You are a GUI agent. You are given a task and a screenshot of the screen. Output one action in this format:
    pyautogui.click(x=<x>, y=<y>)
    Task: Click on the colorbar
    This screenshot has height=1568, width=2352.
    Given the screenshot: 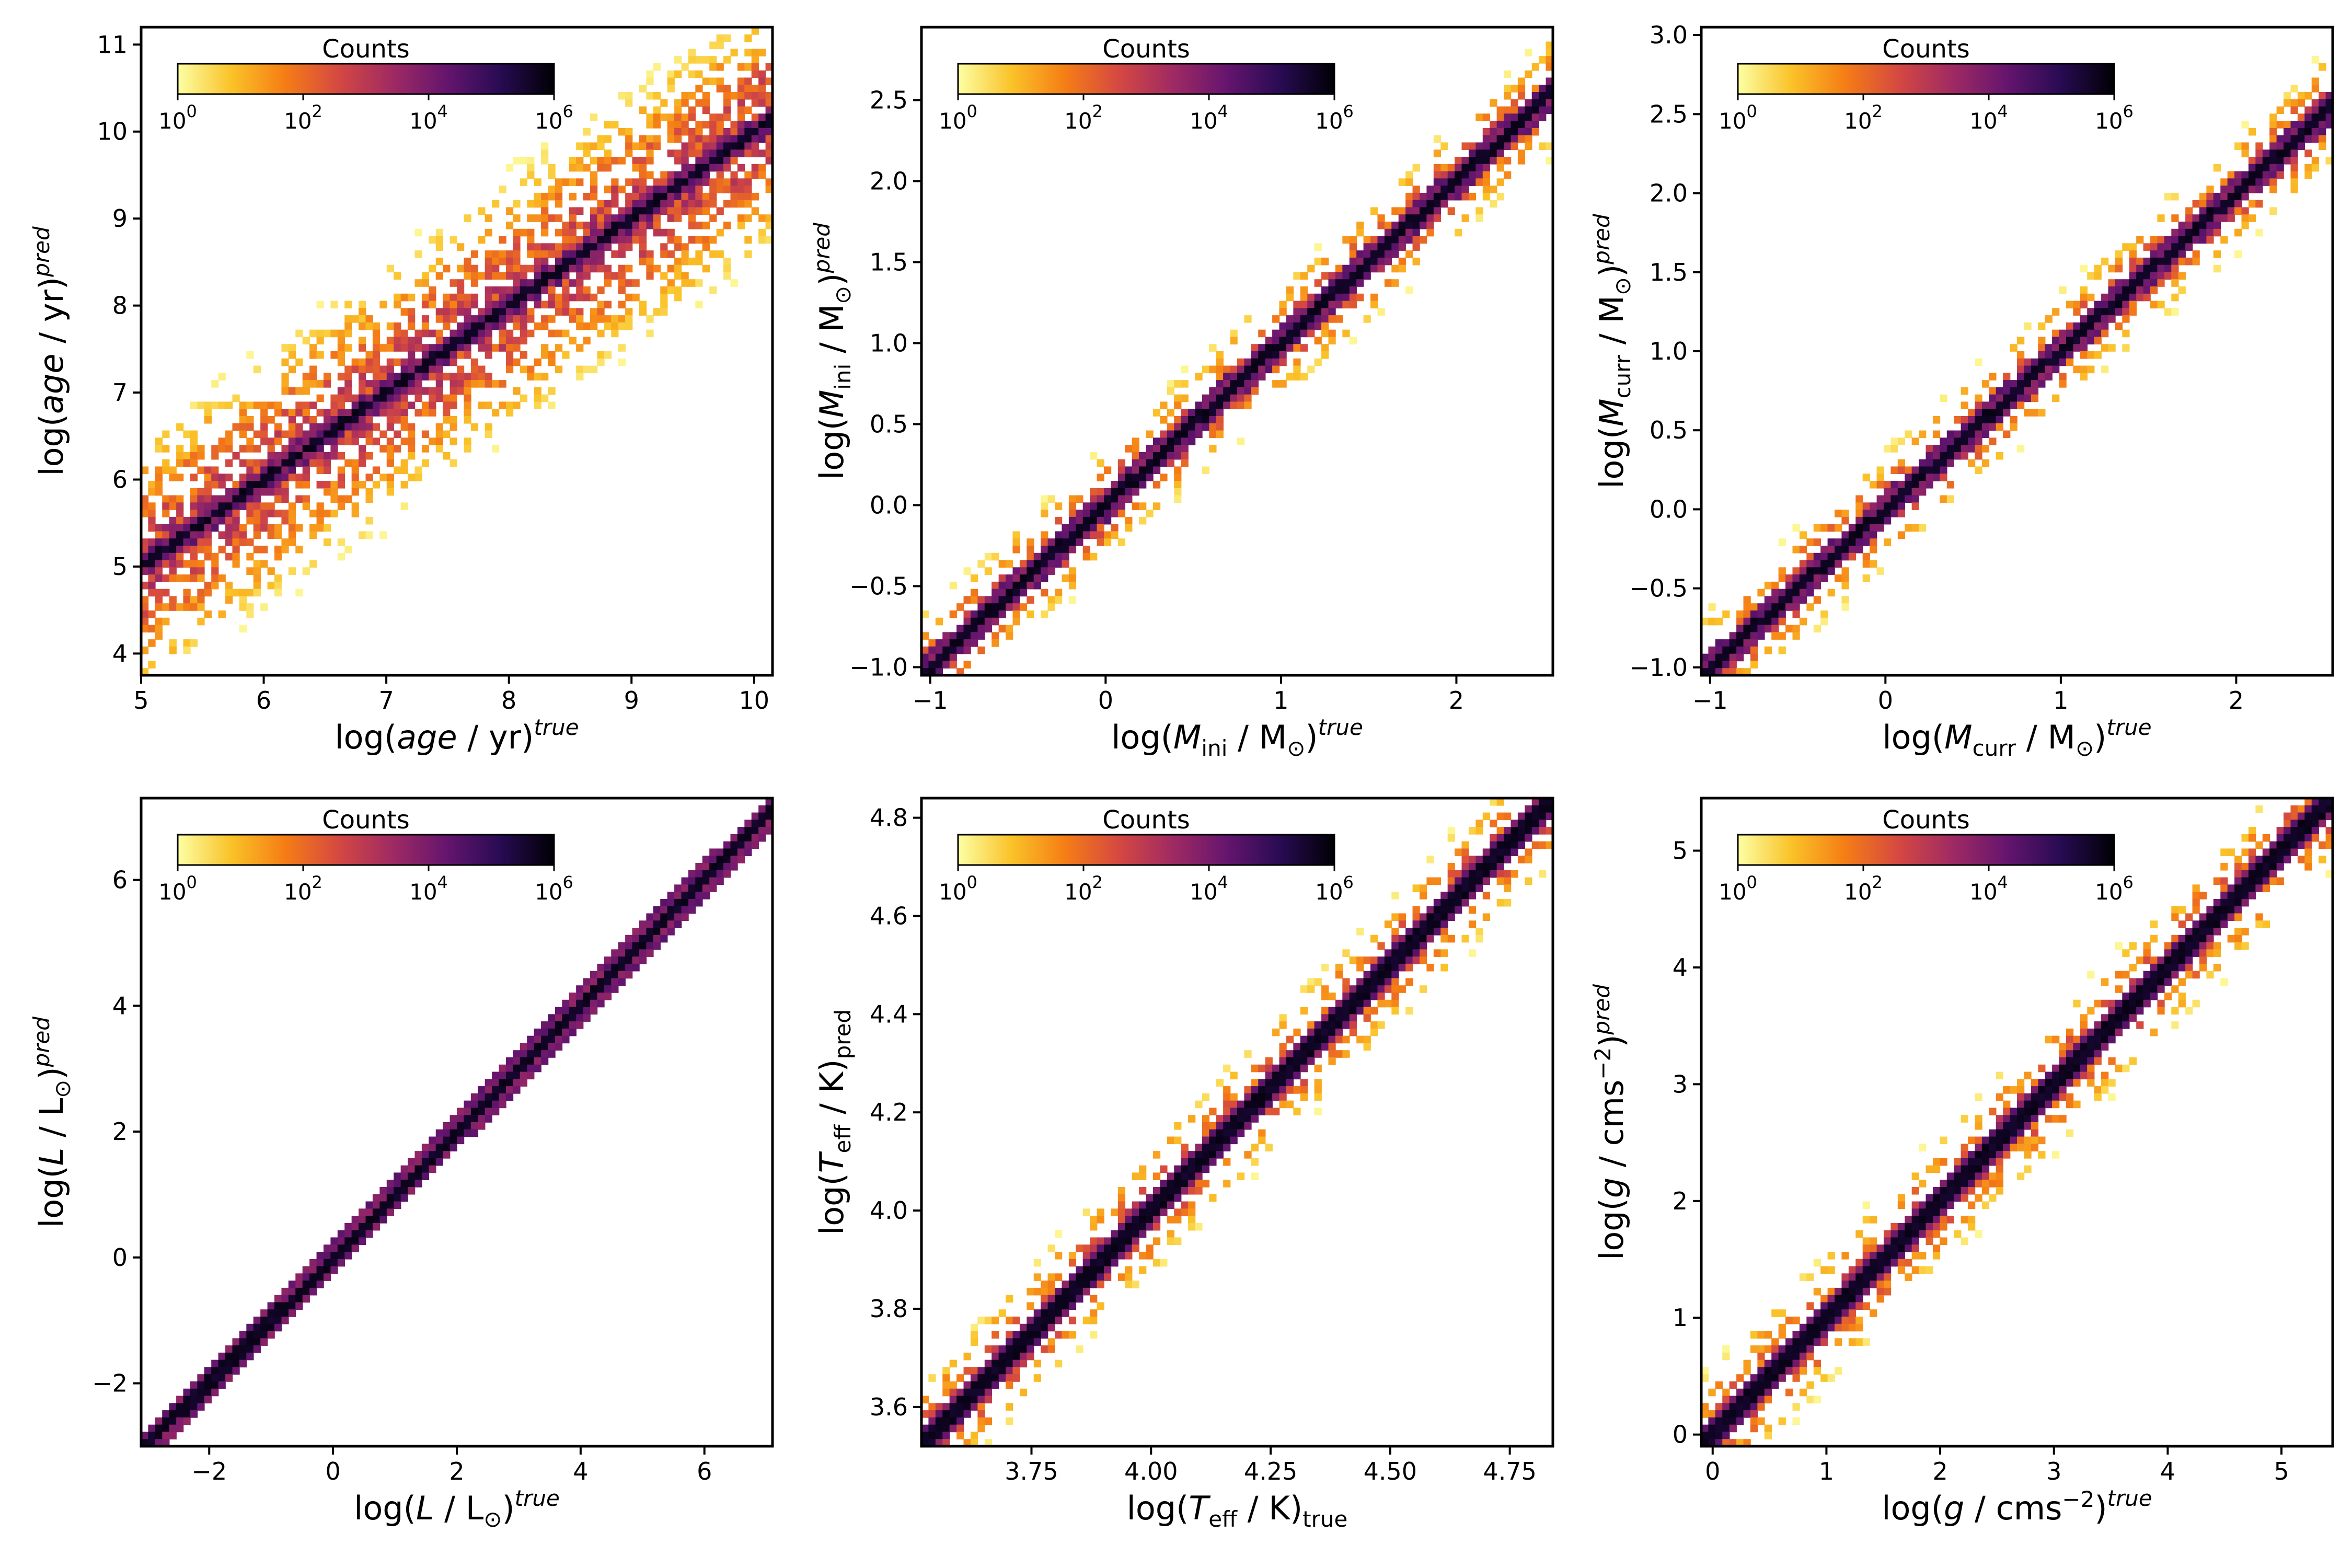 What is the action you would take?
    pyautogui.click(x=1926, y=79)
    